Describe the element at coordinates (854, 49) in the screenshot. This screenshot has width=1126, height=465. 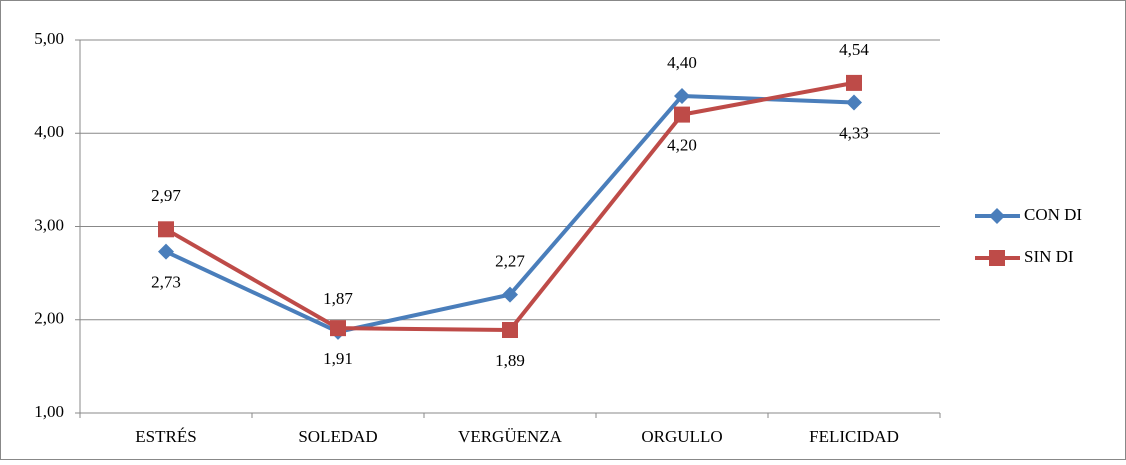
I see `data-label: 4,54` at that location.